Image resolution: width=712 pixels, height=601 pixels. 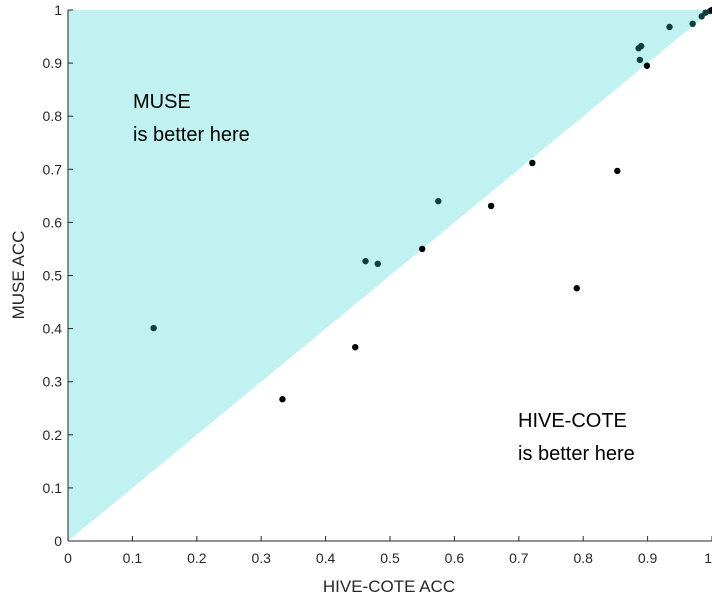 I want to click on x-tick-label: 0.8, so click(x=583, y=558).